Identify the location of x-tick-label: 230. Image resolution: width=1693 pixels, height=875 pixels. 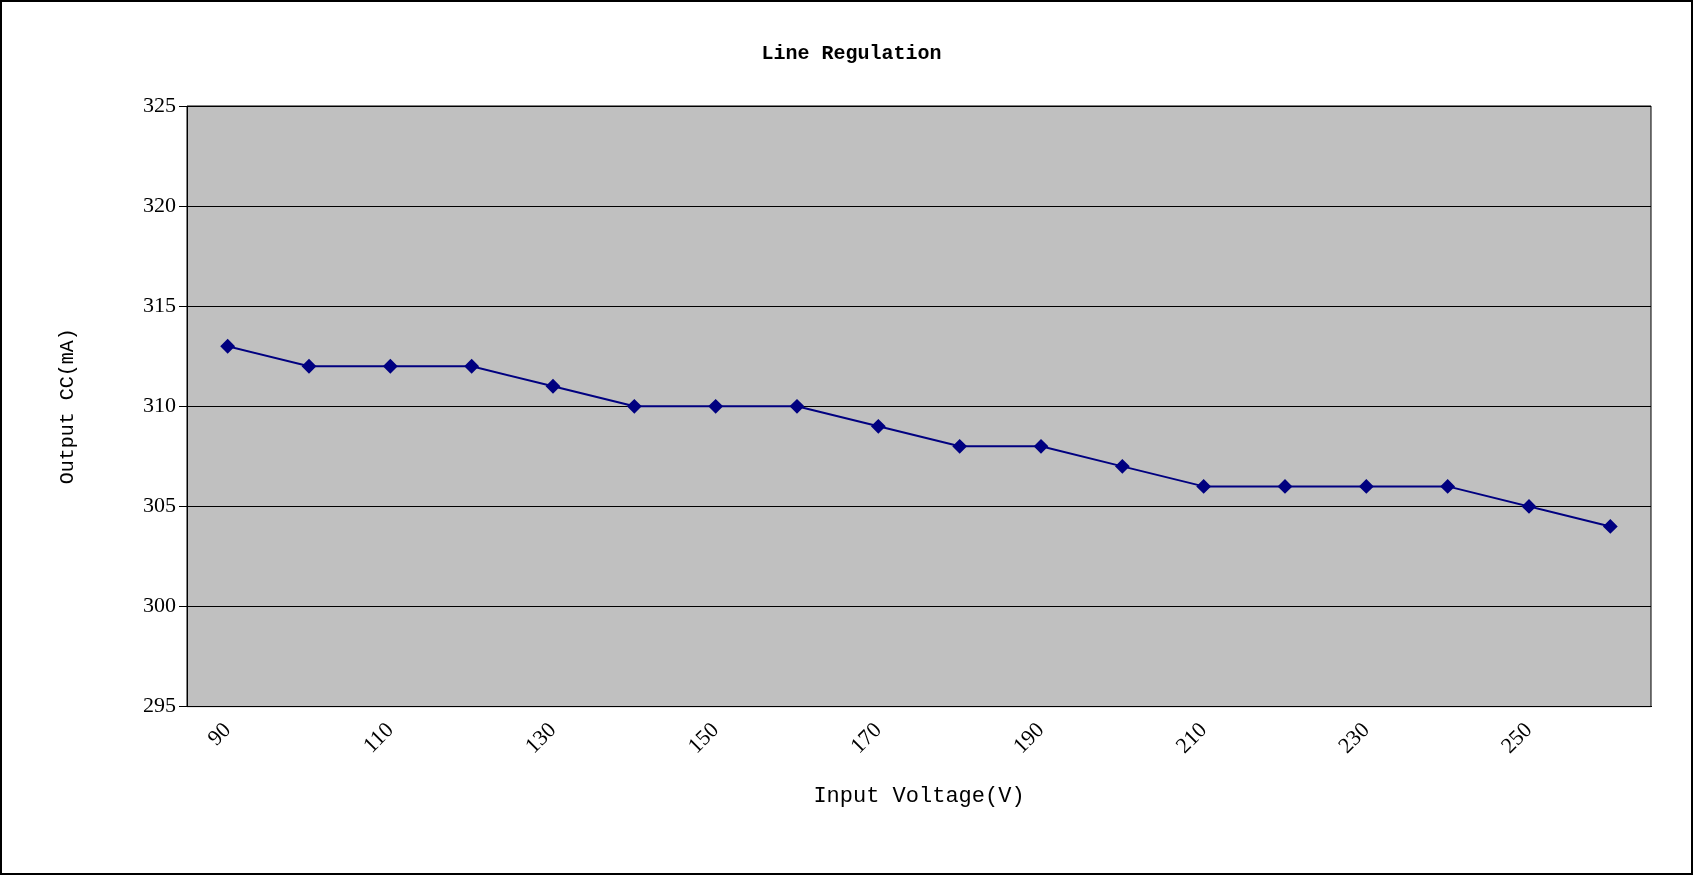
(1353, 737).